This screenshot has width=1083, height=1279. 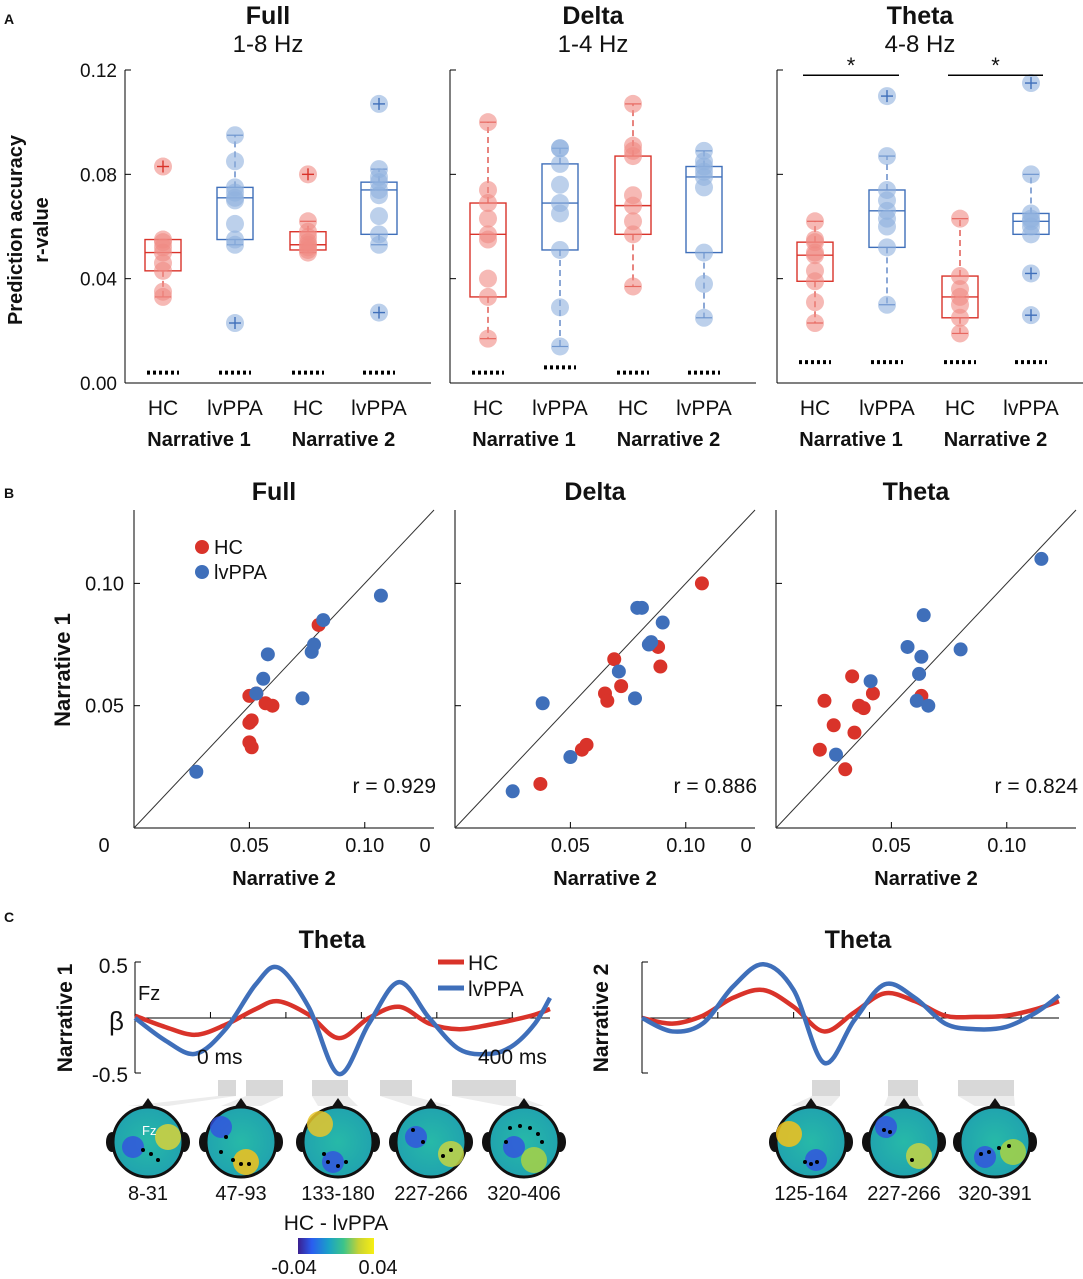 I want to click on correlation-text: r = 0.929, so click(x=394, y=786).